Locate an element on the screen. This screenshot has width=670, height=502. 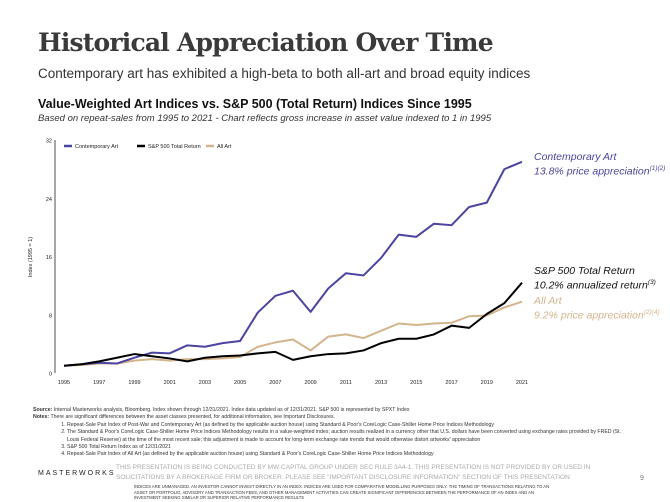
x-tick-label: 2019 is located at coordinates (487, 383).